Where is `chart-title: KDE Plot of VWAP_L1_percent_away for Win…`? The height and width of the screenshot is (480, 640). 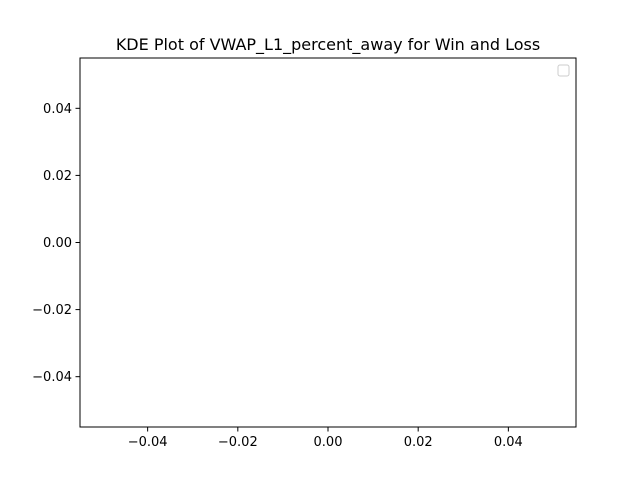
chart-title: KDE Plot of VWAP_L1_percent_away for Win… is located at coordinates (328, 45).